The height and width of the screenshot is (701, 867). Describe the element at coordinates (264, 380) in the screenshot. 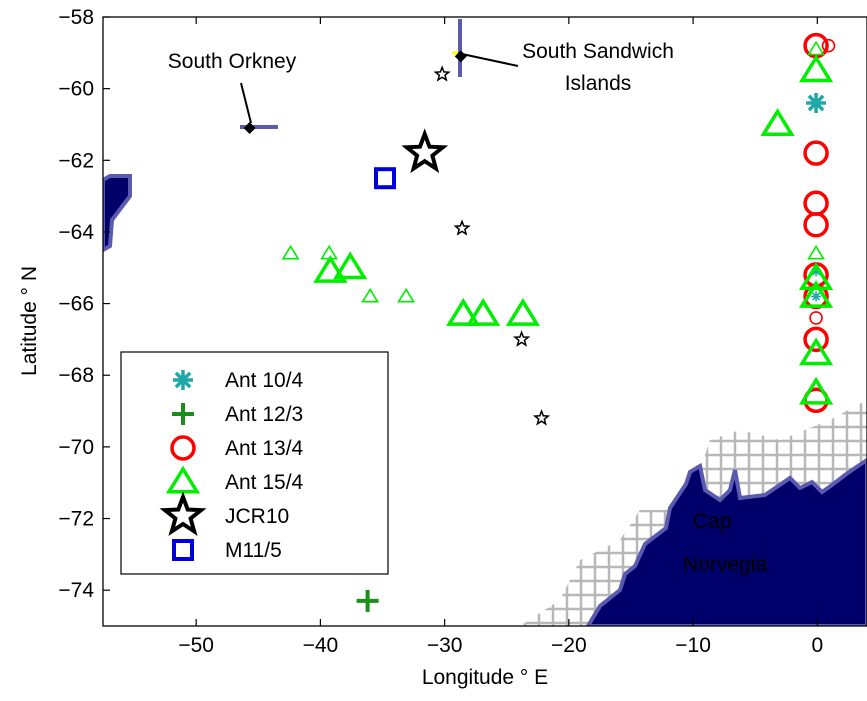

I see `legend-label: Ant 10/4` at that location.